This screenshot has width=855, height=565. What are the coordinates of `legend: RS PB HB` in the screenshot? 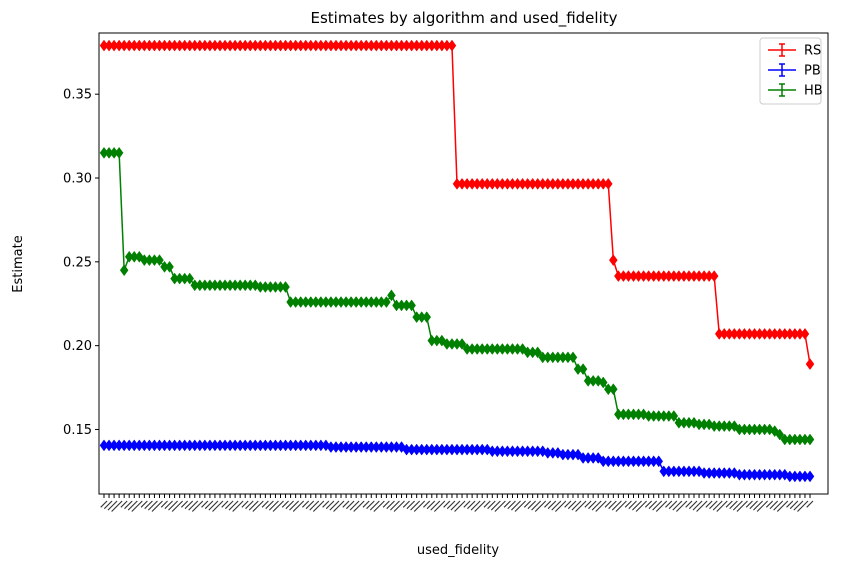 It's located at (791, 71).